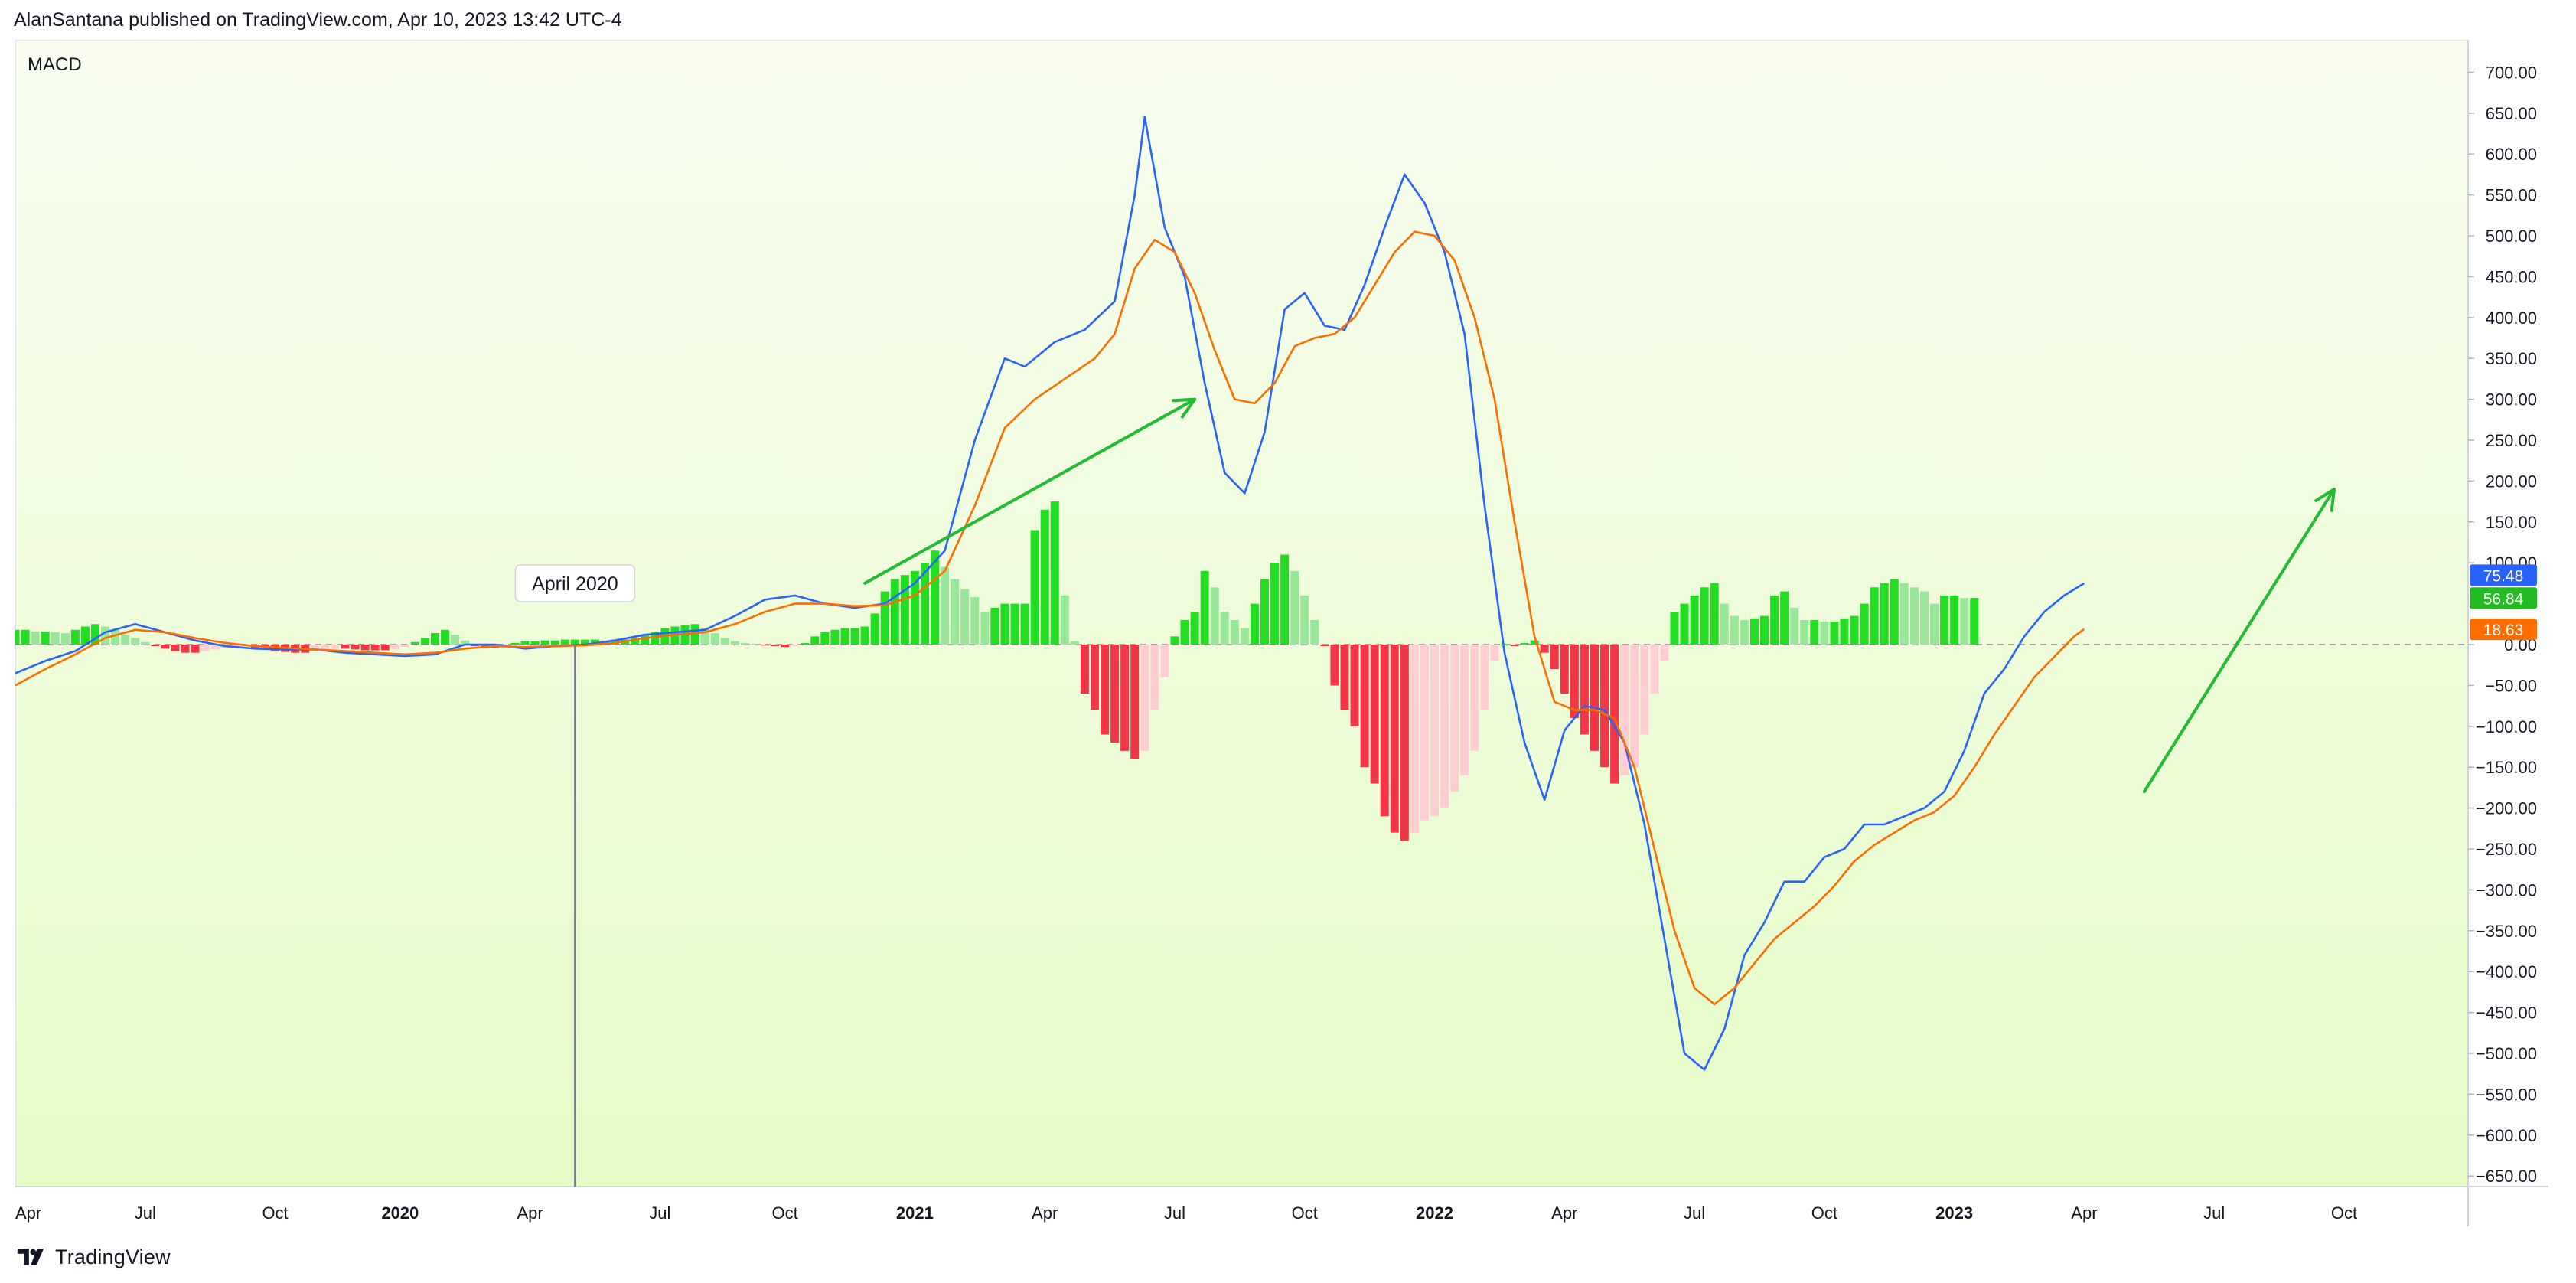 The width and height of the screenshot is (2576, 1283). What do you see at coordinates (575, 583) in the screenshot?
I see `crosshair-label-box` at bounding box center [575, 583].